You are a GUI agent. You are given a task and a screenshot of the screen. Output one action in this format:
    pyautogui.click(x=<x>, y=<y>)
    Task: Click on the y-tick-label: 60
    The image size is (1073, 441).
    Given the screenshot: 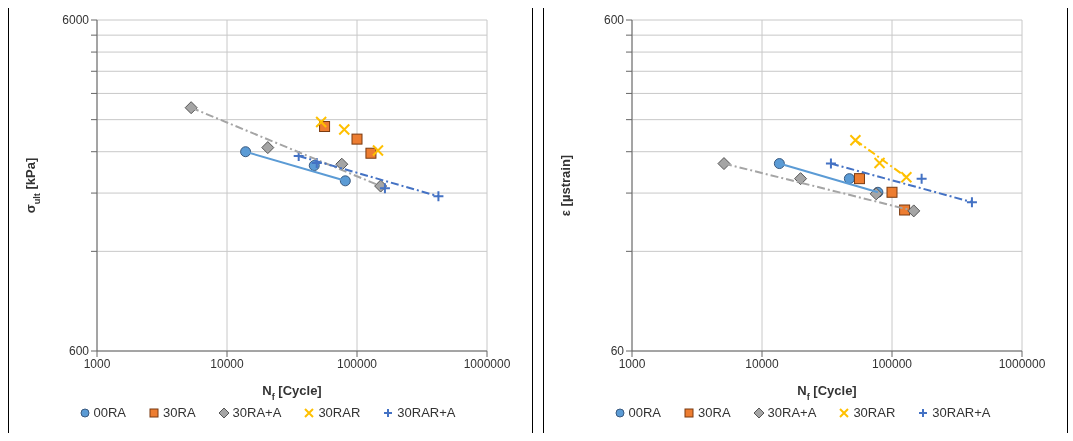 What is the action you would take?
    pyautogui.click(x=617, y=351)
    